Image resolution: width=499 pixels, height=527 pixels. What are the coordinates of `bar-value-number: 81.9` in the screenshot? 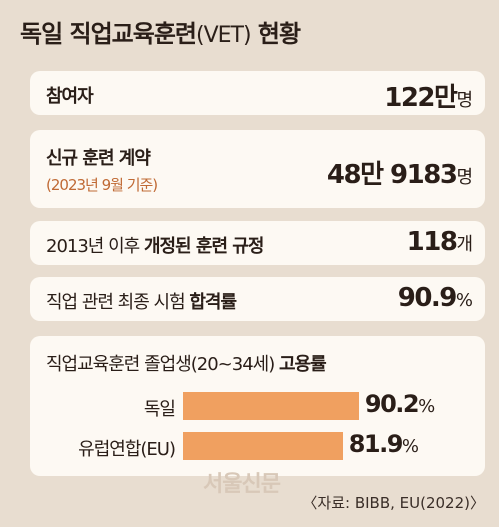 It's located at (376, 444).